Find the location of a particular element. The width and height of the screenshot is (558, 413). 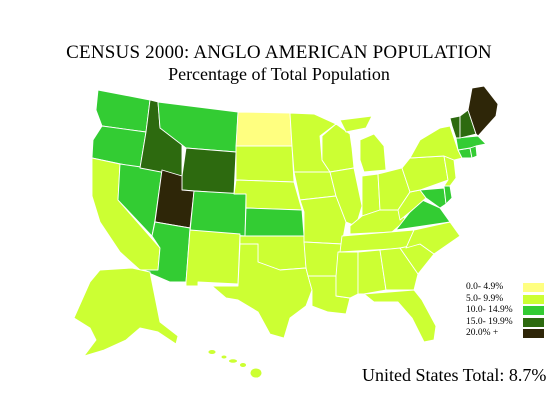

state-NC is located at coordinates (433, 238).